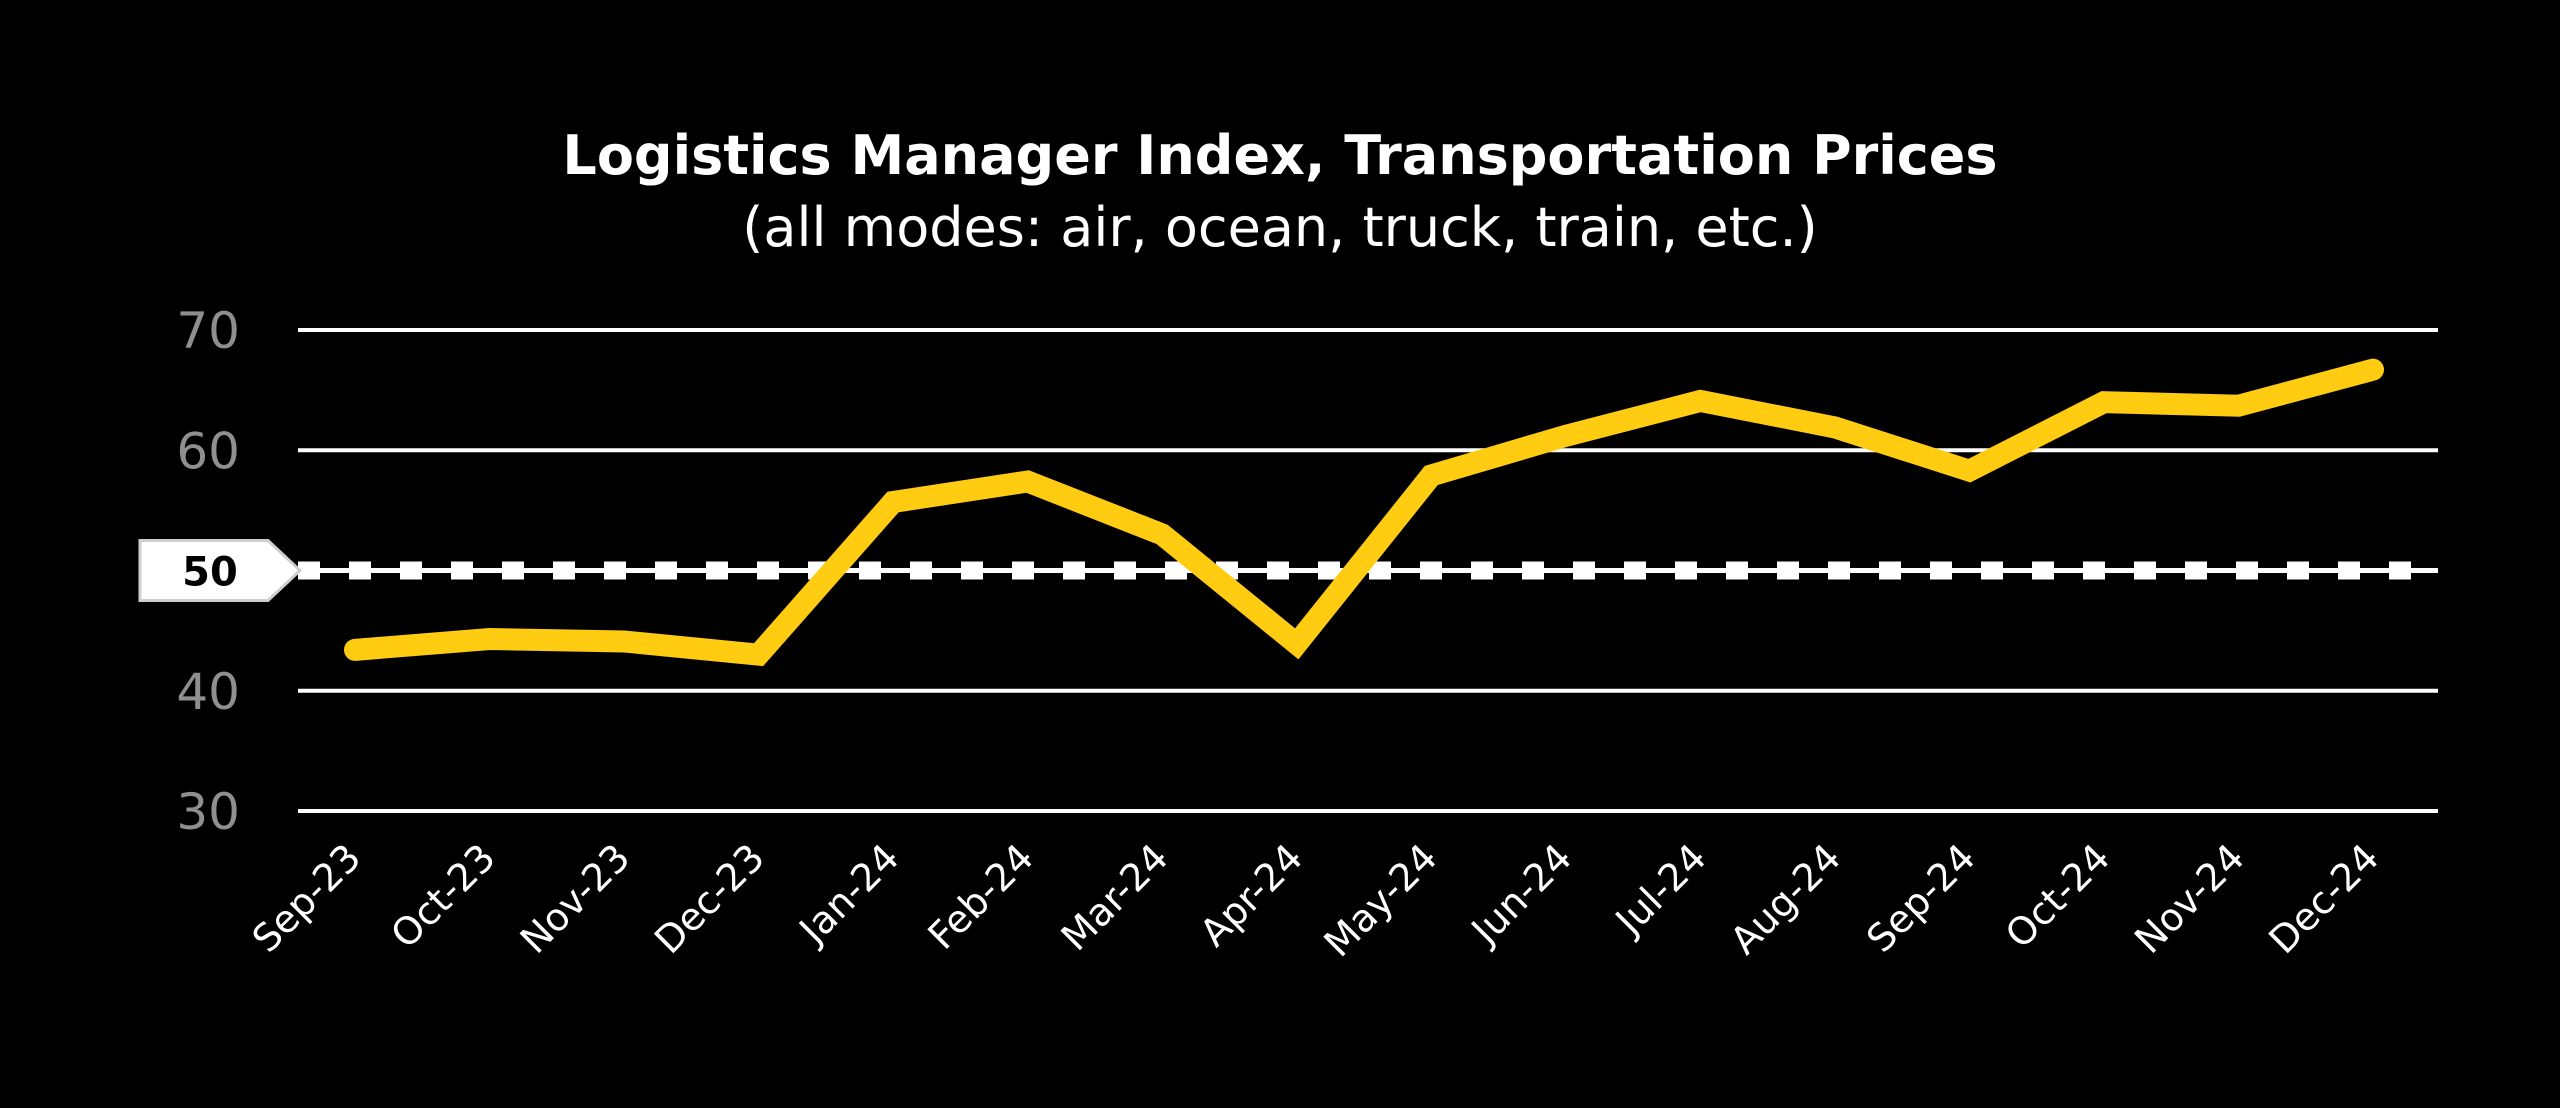  I want to click on x-tick-label-0: Sep-23, so click(307, 898).